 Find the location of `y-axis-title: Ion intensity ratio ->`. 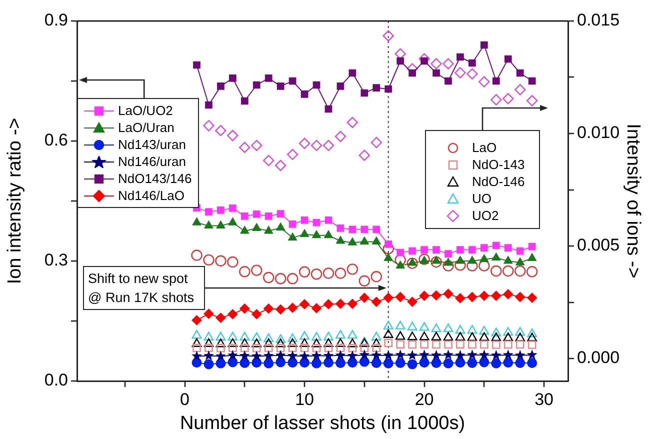

y-axis-title: Ion intensity ratio -> is located at coordinates (15, 201).